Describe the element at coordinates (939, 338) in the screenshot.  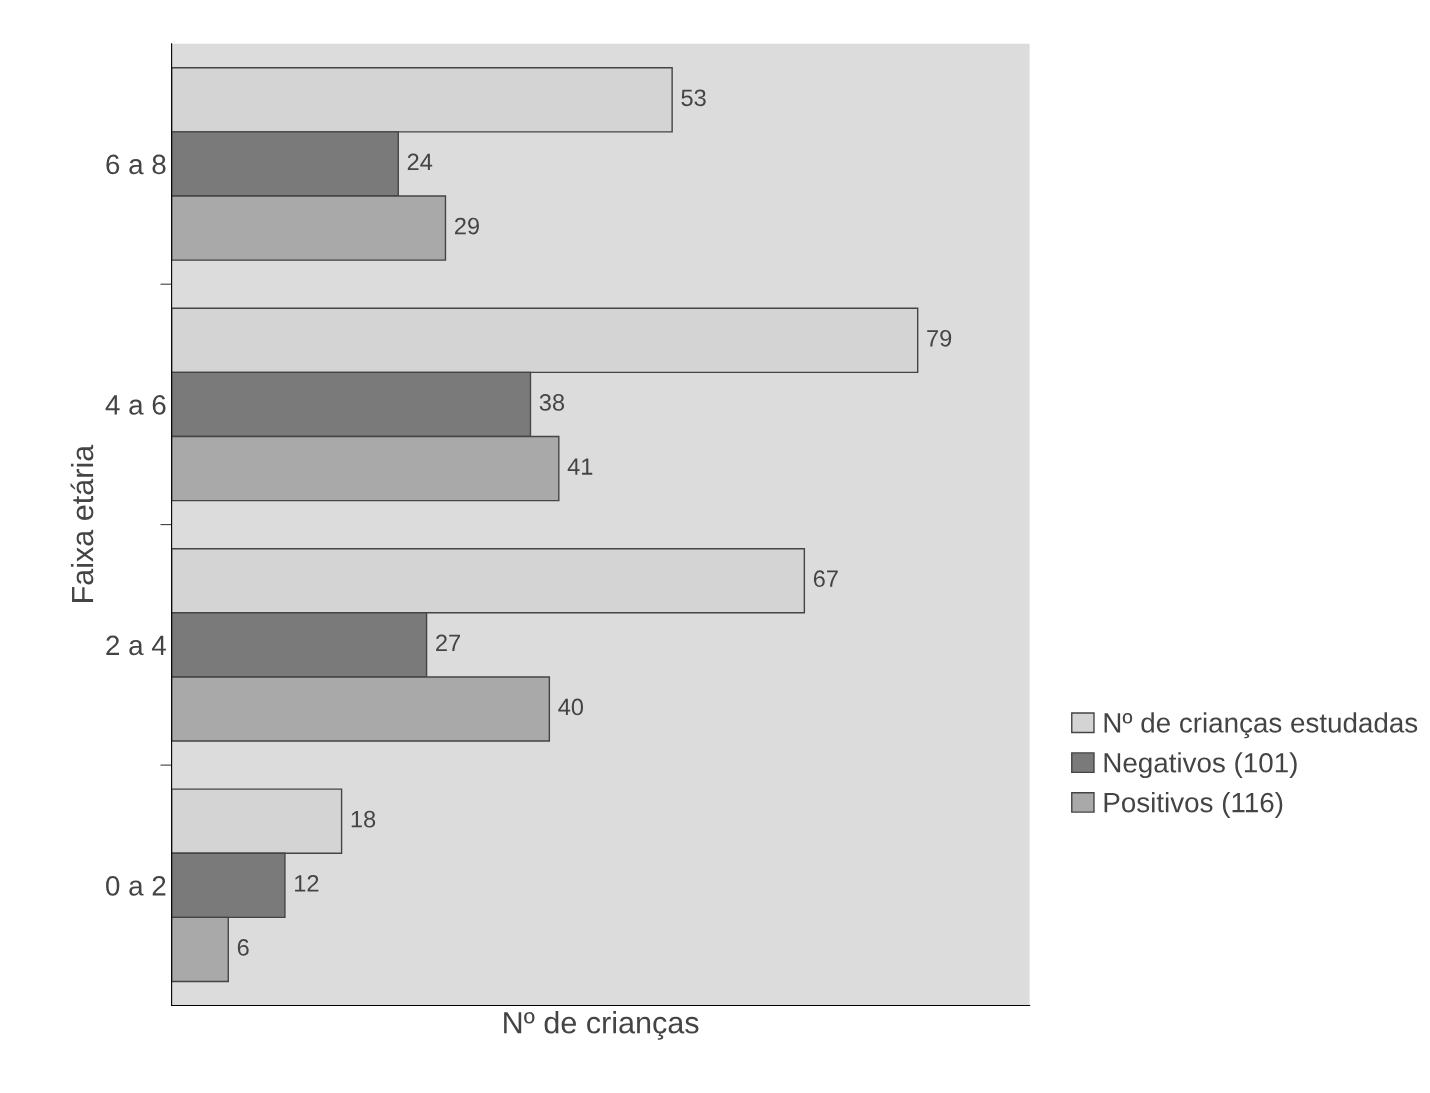
I see `data-label: 79` at that location.